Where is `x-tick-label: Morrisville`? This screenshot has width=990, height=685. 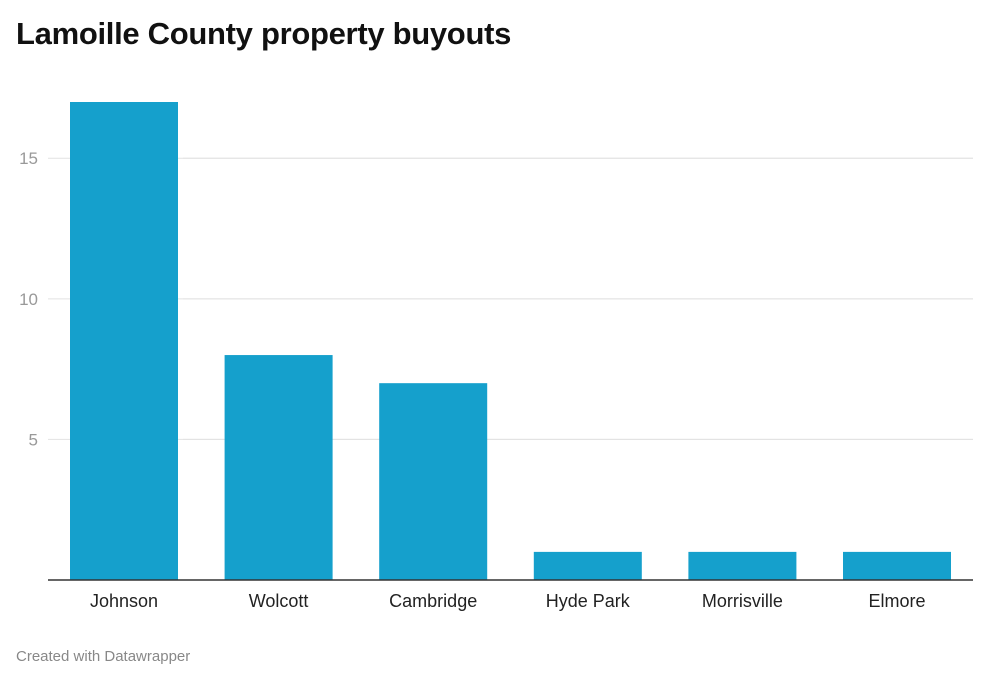 x-tick-label: Morrisville is located at coordinates (742, 601).